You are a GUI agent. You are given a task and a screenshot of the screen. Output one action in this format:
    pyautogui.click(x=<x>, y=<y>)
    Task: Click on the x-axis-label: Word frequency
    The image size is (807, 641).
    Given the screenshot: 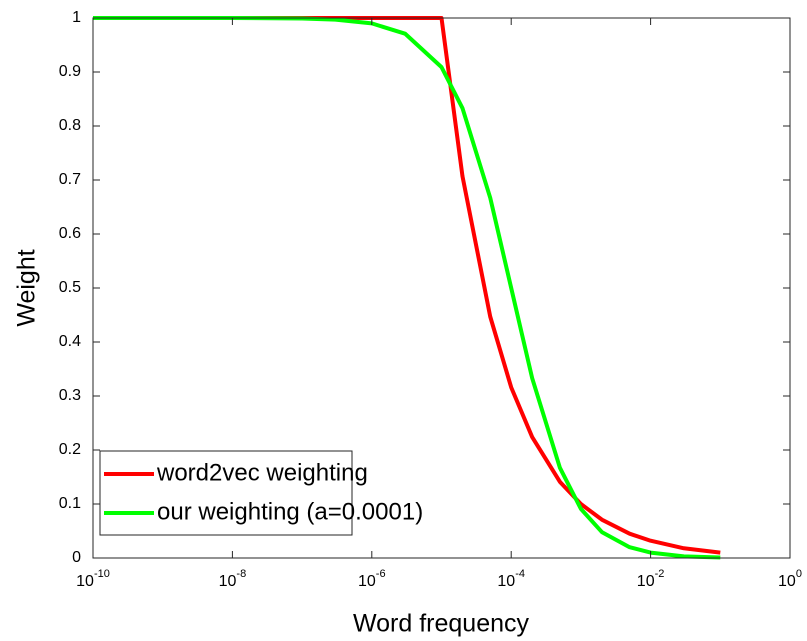 What is the action you would take?
    pyautogui.click(x=441, y=624)
    